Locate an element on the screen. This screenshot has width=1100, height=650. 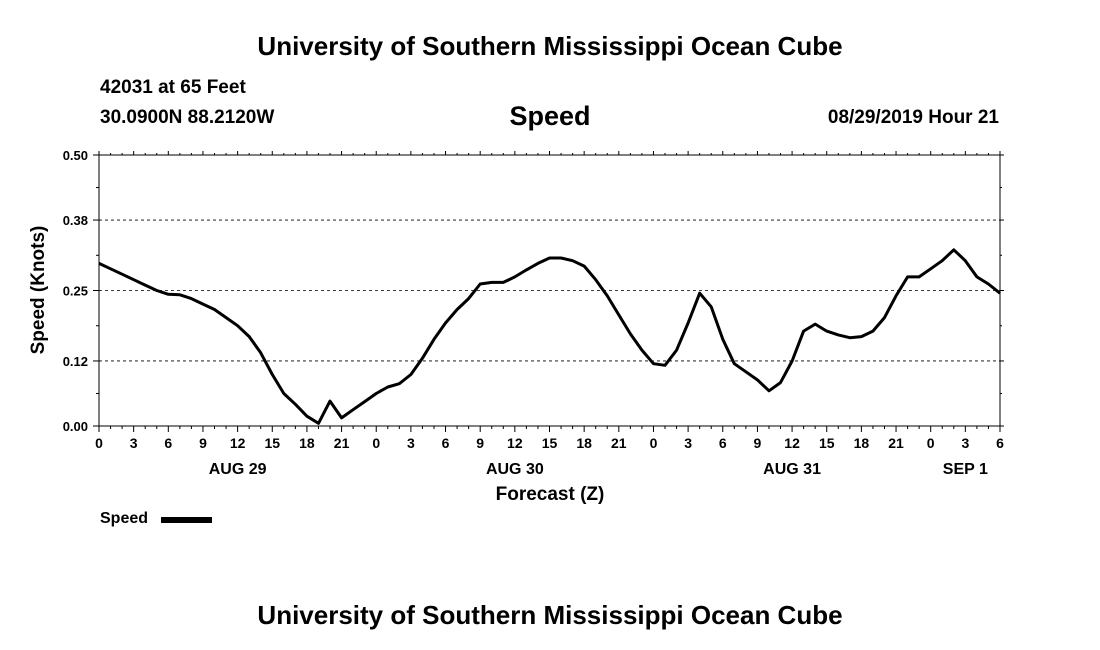
location-label: 30.0900N 88.2120W is located at coordinates (187, 117).